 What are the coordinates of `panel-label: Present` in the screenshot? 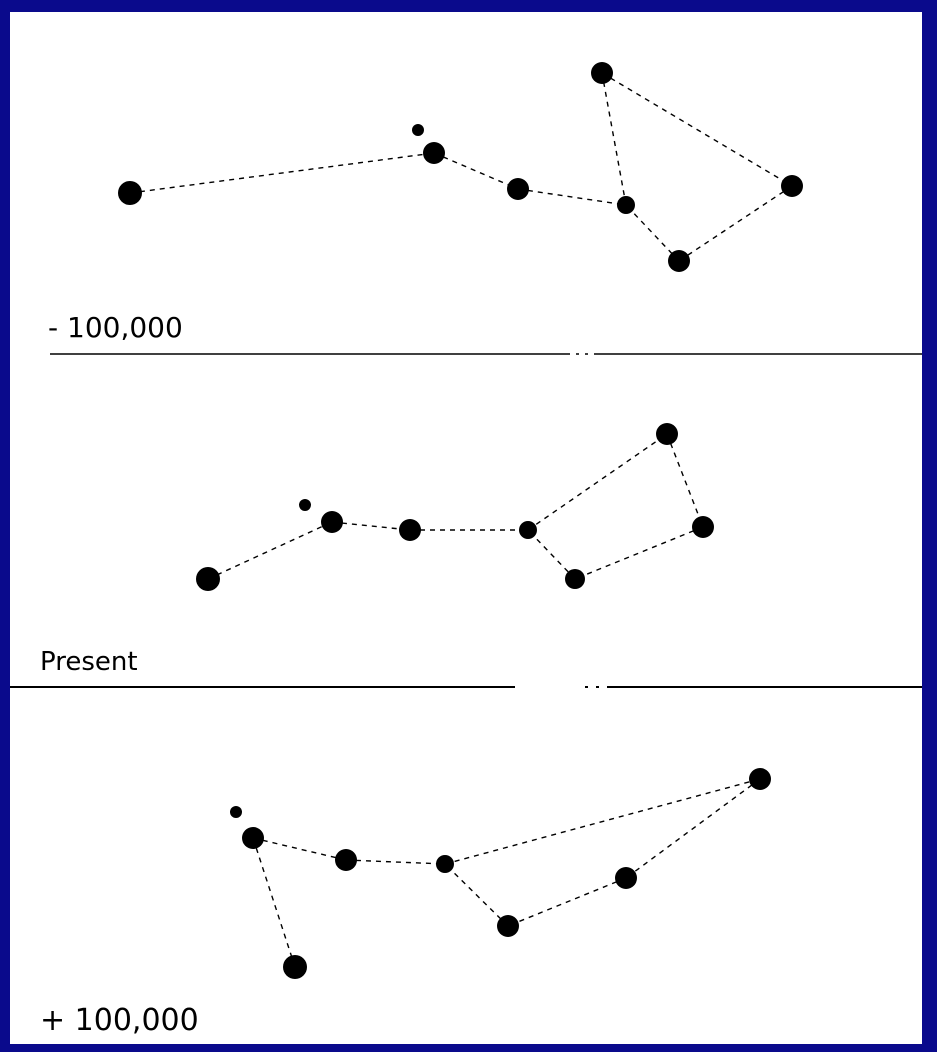 It's located at (89, 662).